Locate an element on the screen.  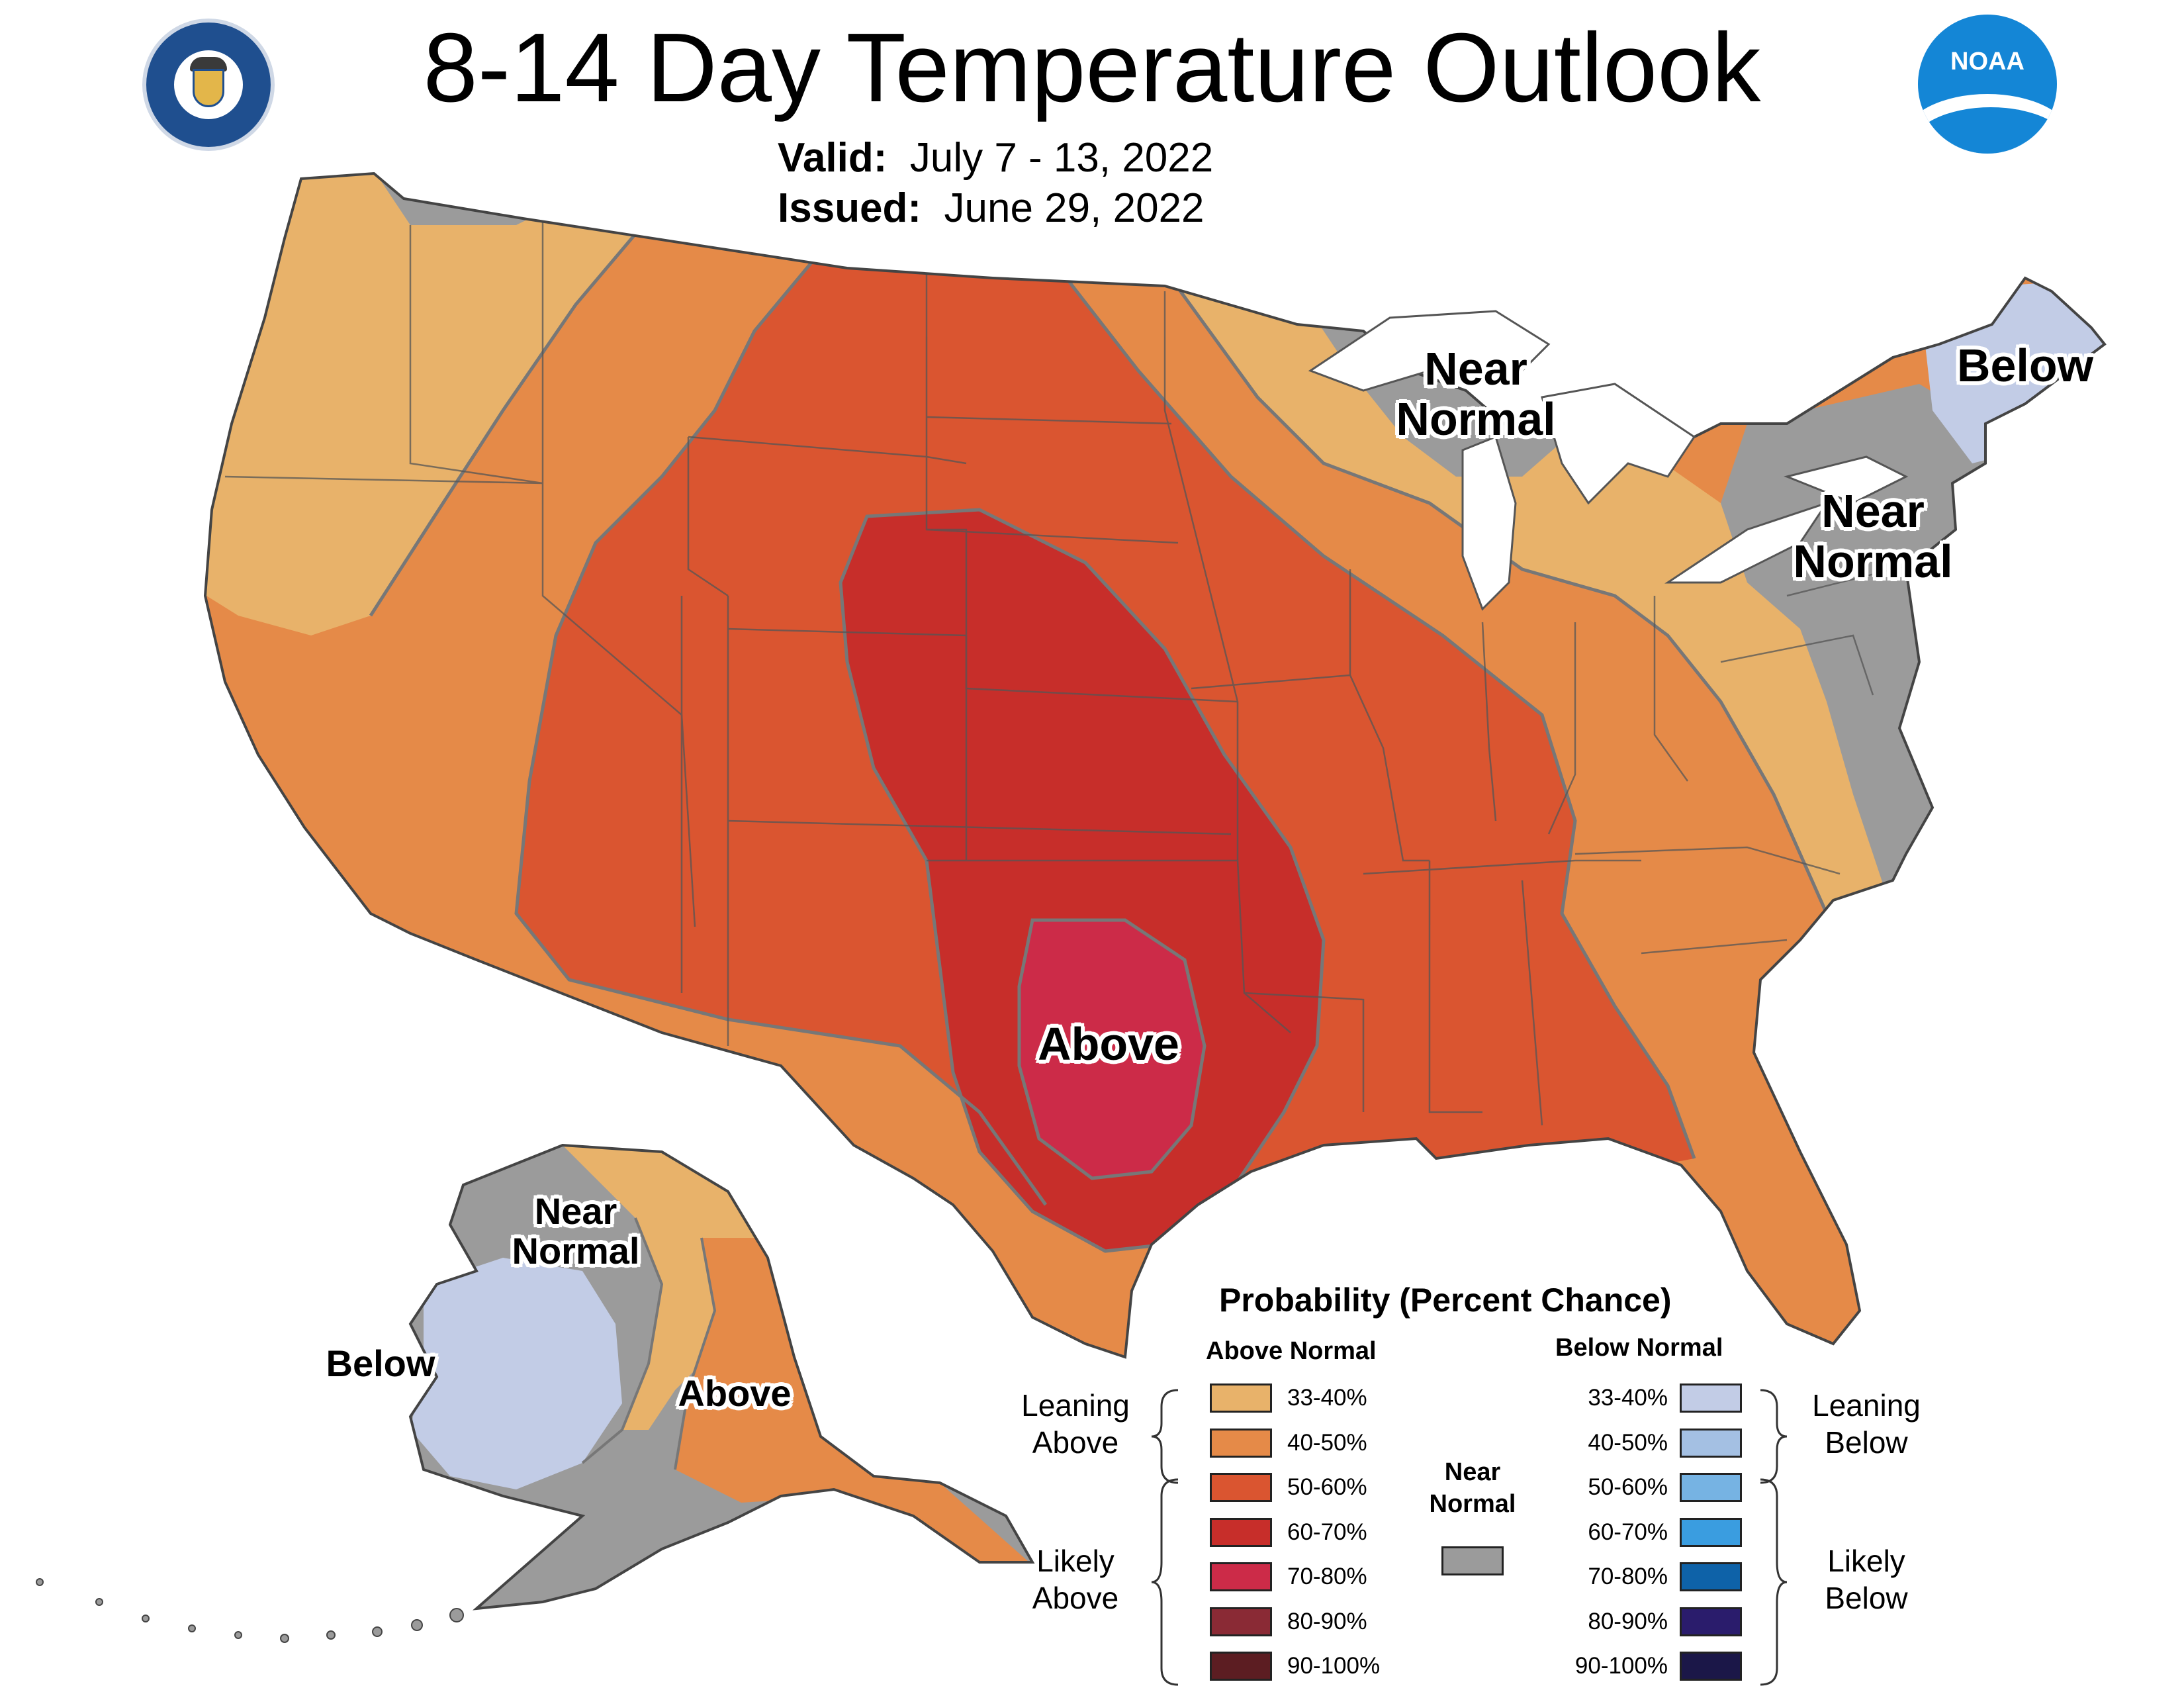
legend-label-below-5: 70-80% is located at coordinates (1628, 1576).